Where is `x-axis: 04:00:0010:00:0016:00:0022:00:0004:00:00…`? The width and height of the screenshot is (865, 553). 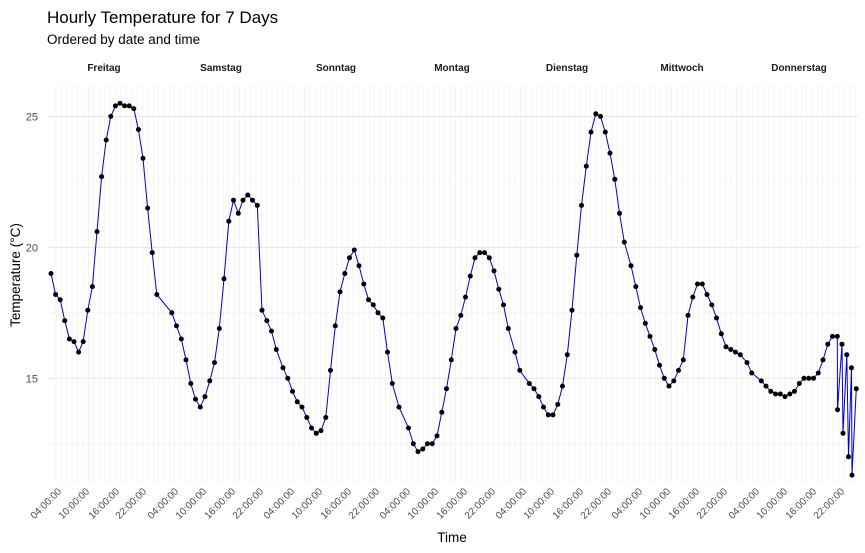
x-axis: 04:00:0010:00:0016:00:0022:00:0004:00:00… is located at coordinates (438, 504).